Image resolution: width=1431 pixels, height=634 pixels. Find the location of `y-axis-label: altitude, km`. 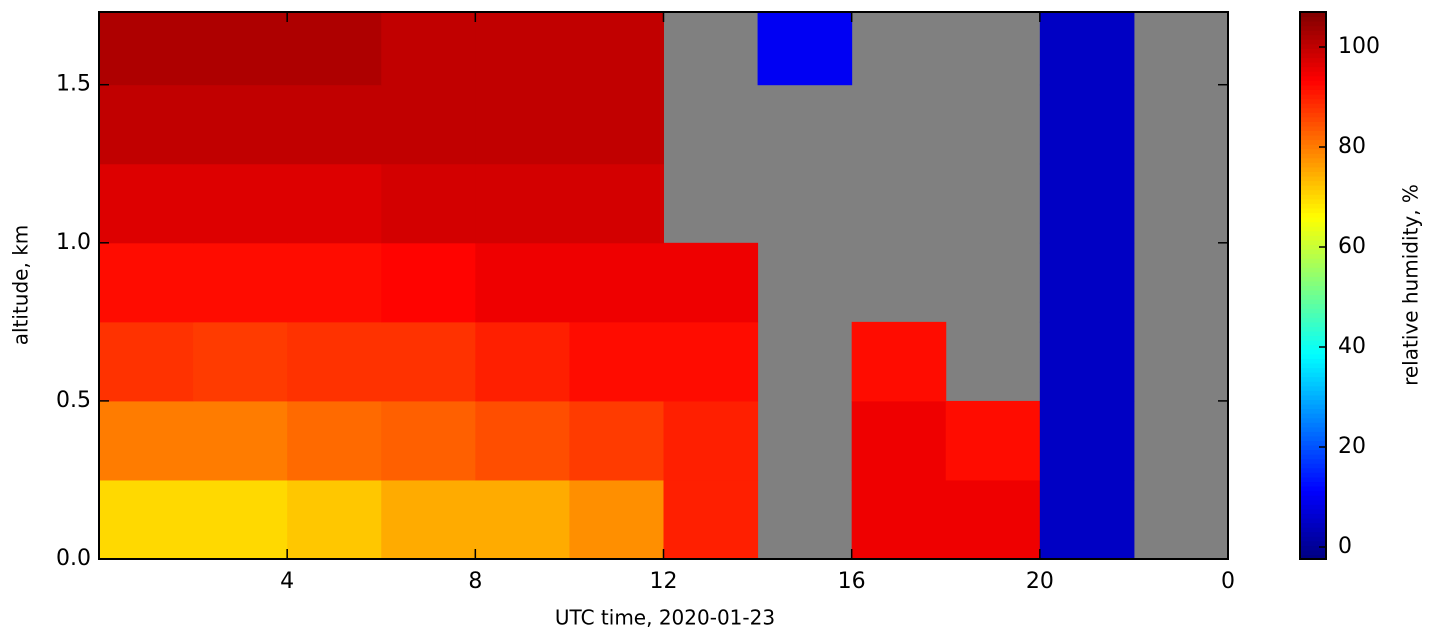

y-axis-label: altitude, km is located at coordinates (21, 285).